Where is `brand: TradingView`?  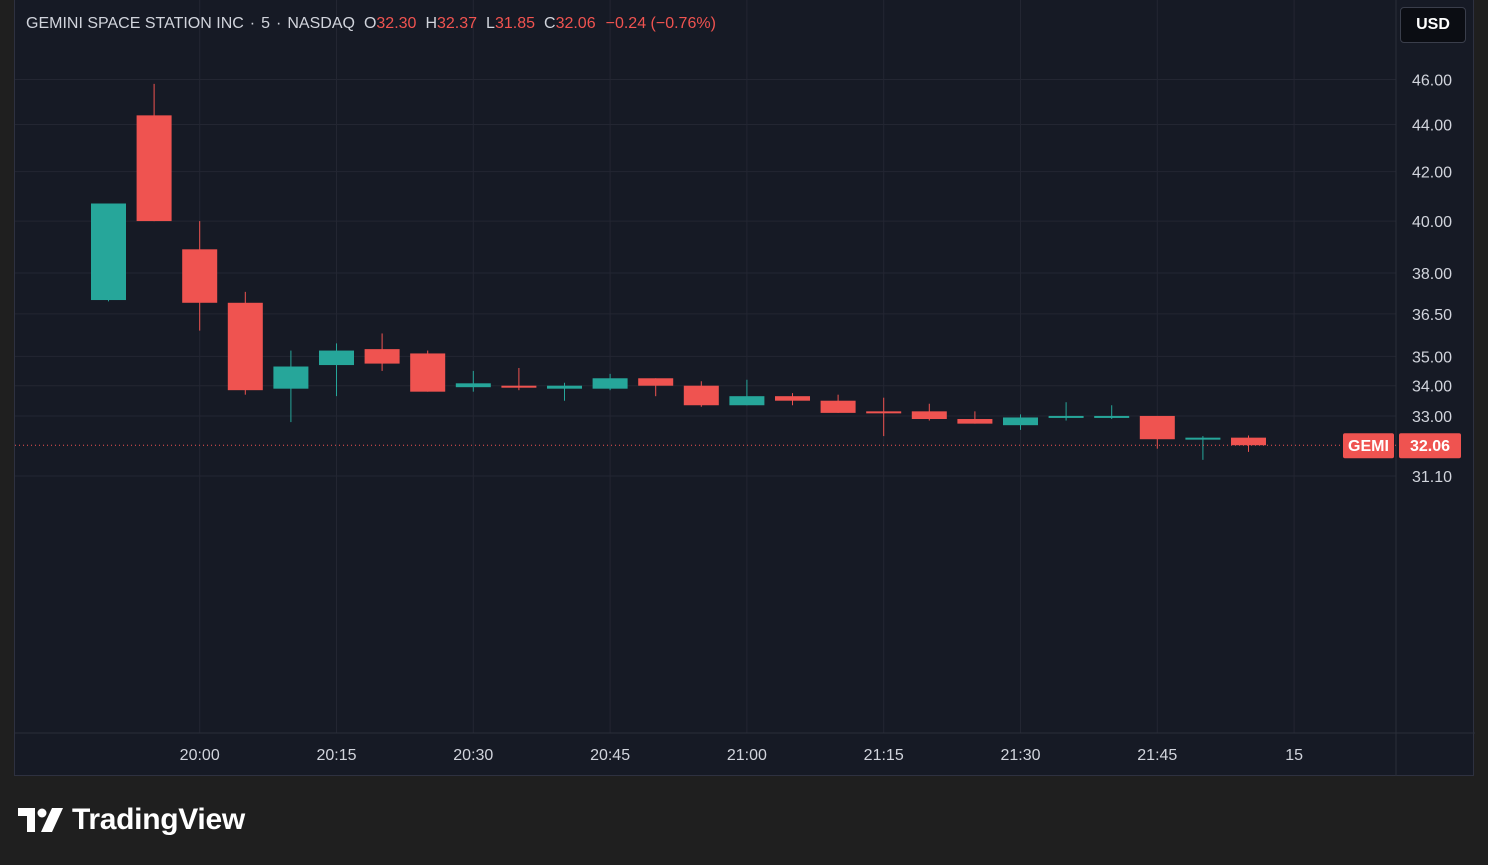
brand: TradingView is located at coordinates (131, 820).